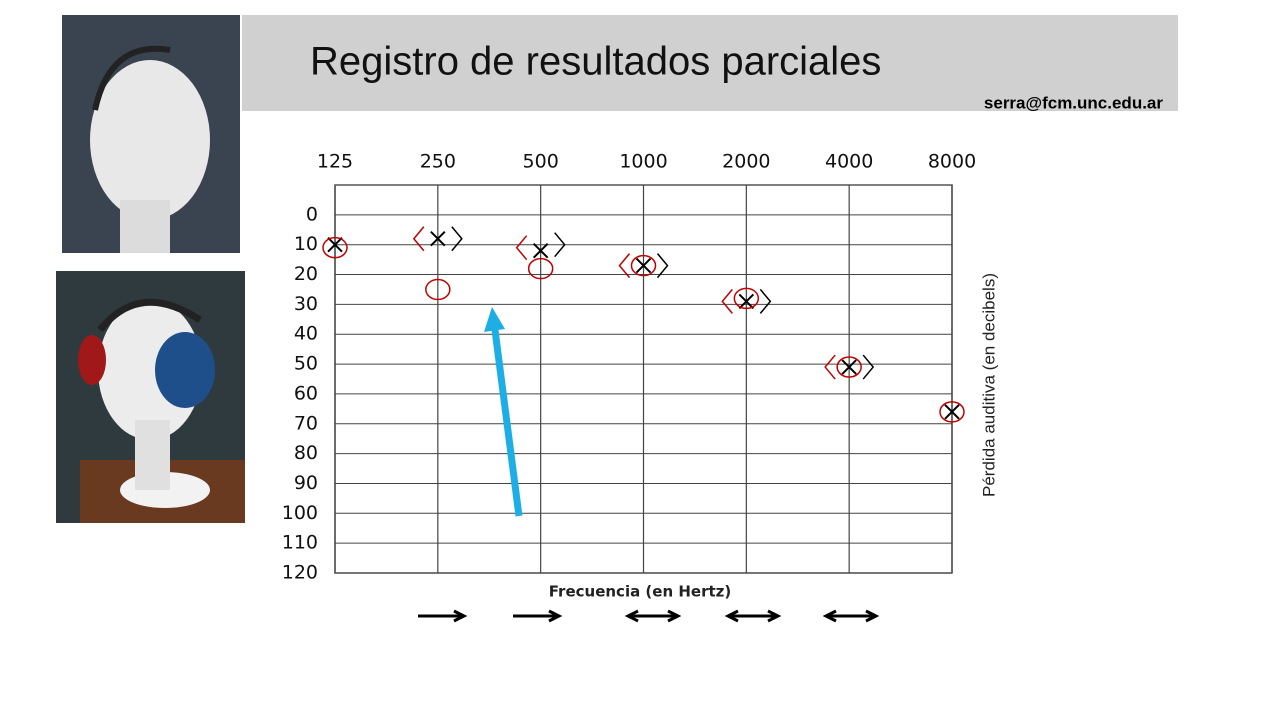 This screenshot has height=720, width=1280. I want to click on y-tick-label: 30, so click(306, 304).